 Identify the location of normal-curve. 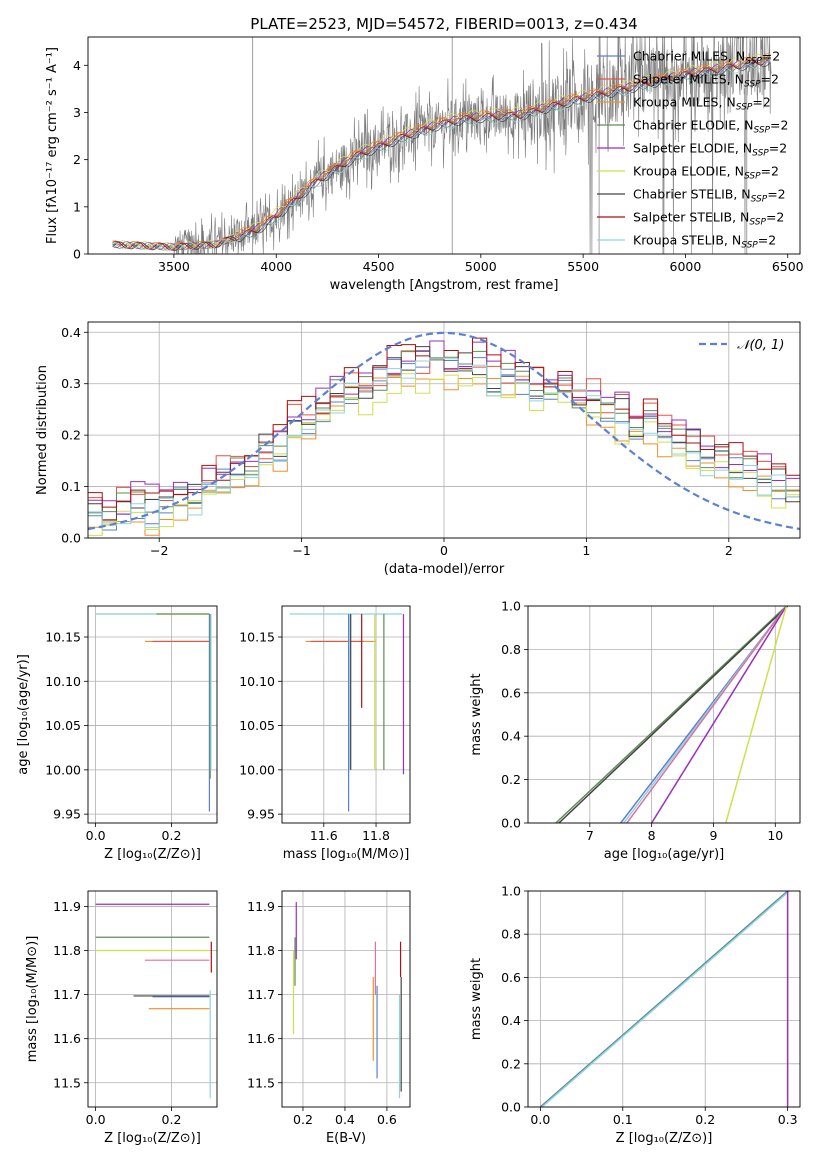
(444, 431).